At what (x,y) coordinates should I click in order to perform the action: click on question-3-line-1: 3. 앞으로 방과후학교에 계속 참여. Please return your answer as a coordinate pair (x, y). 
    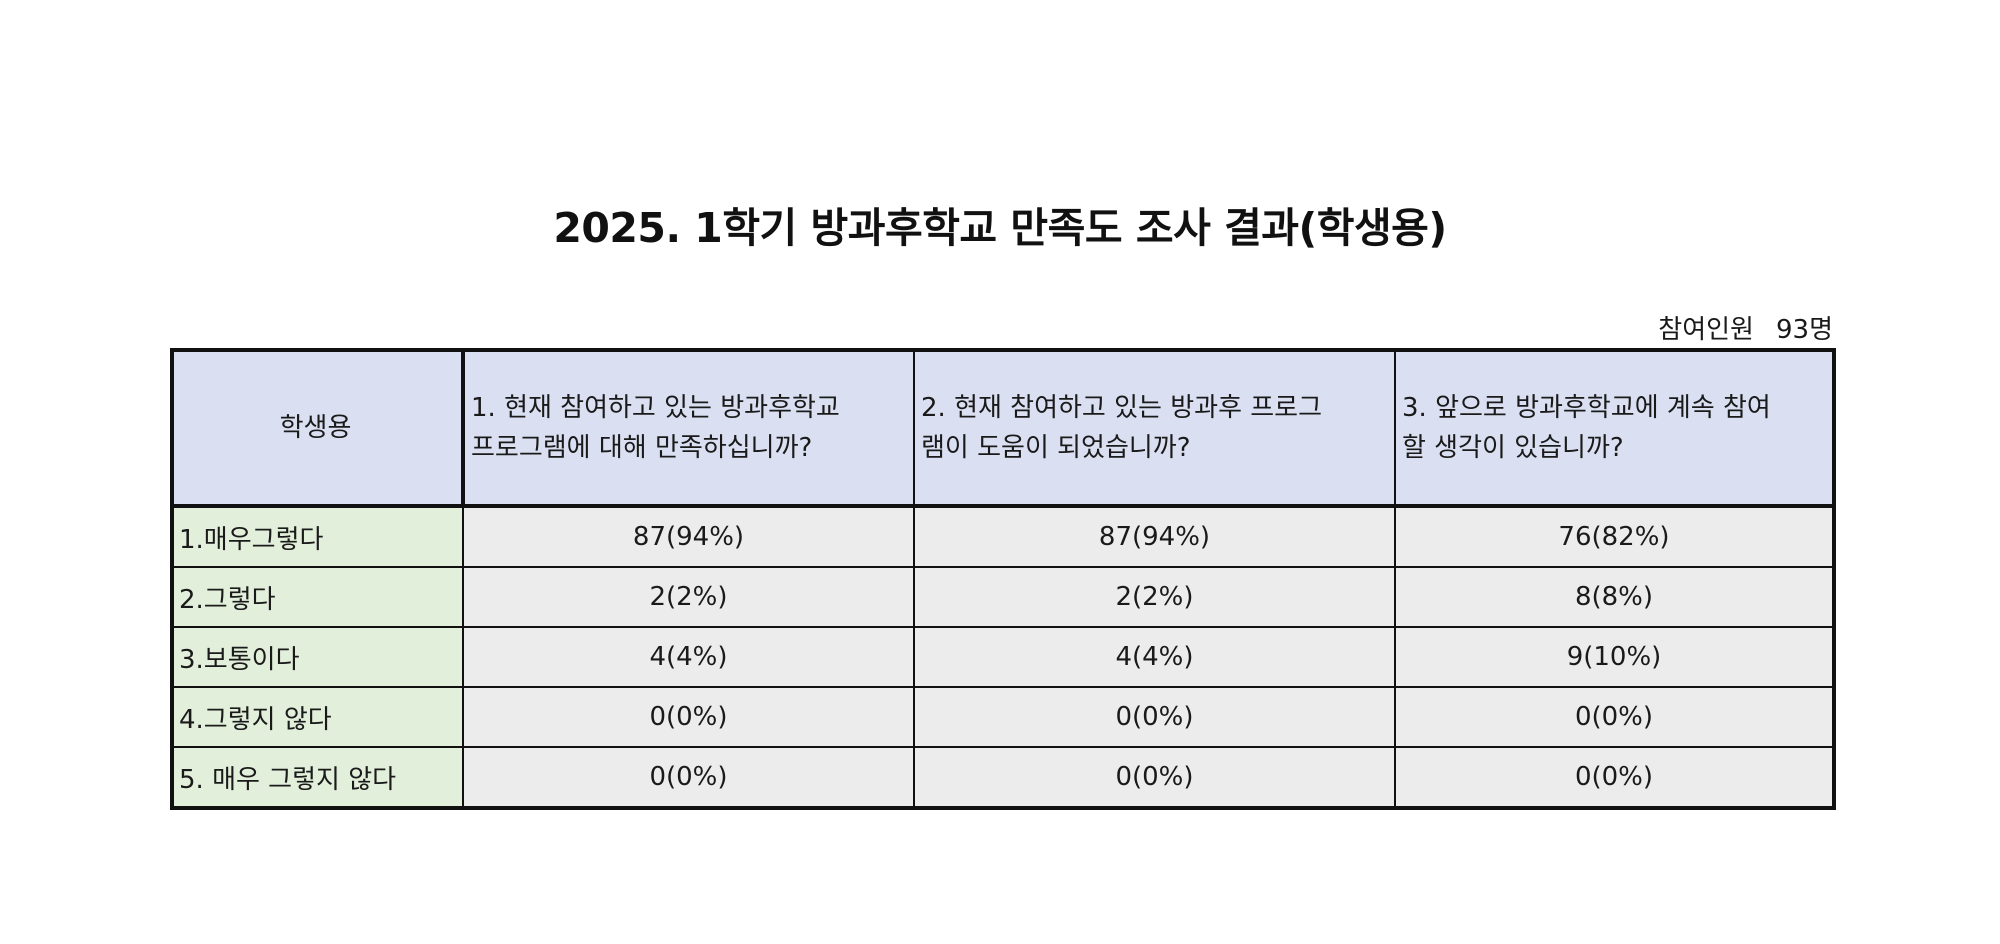
    Looking at the image, I should click on (1586, 408).